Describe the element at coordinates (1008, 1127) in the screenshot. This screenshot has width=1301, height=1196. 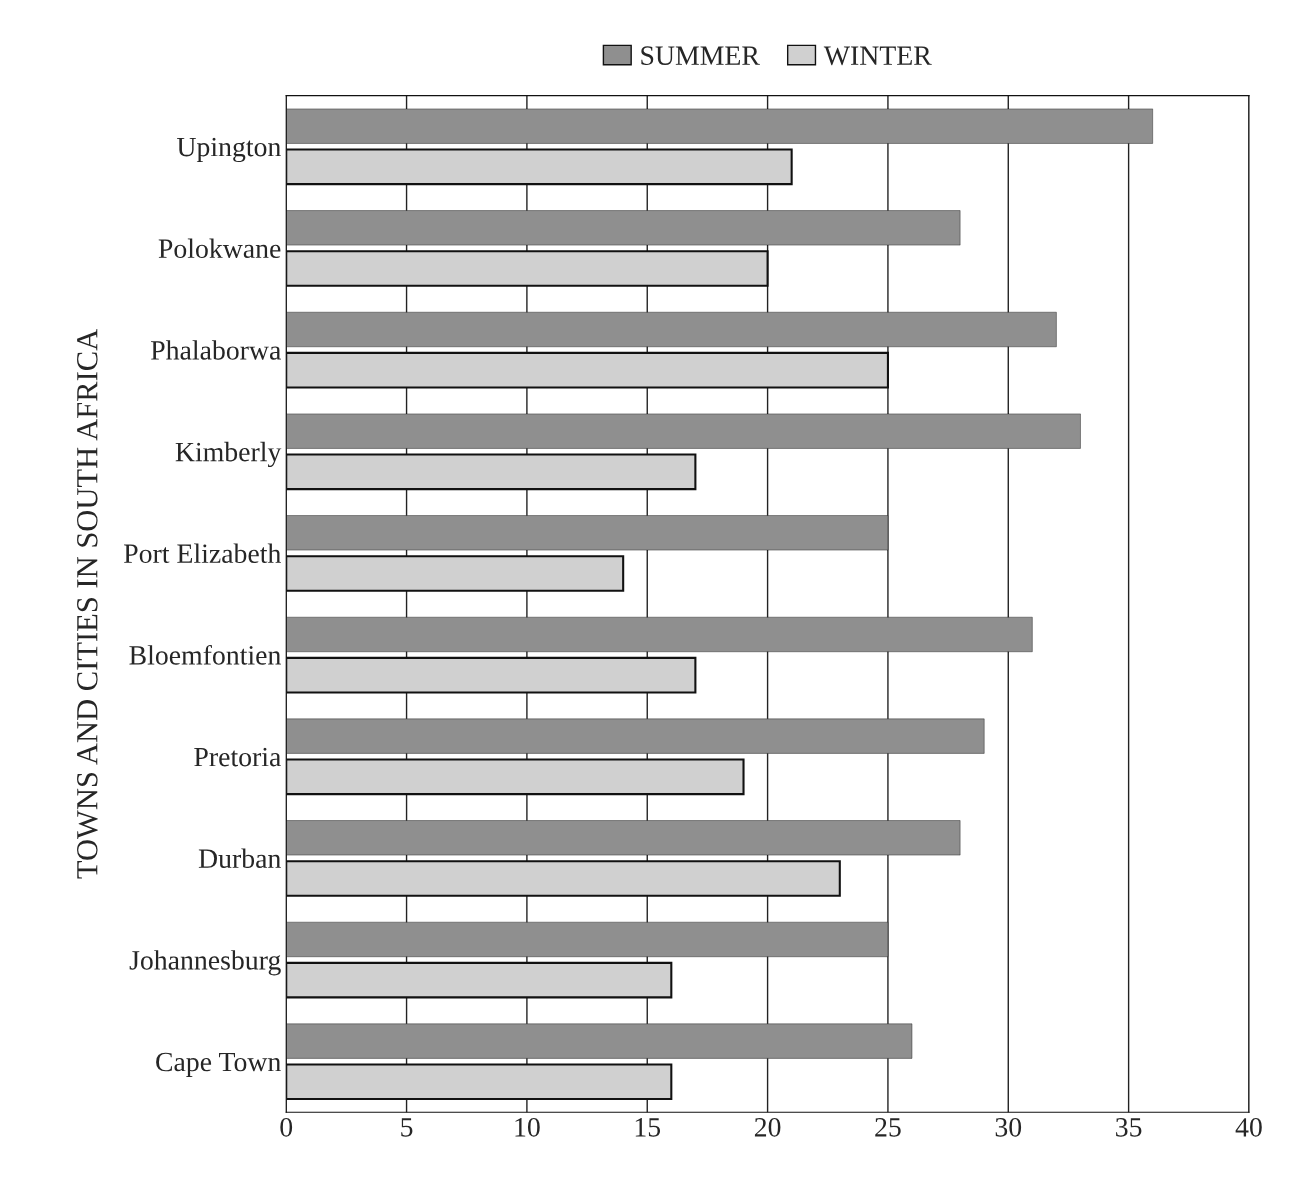
I see `x-tick-label: 30` at that location.